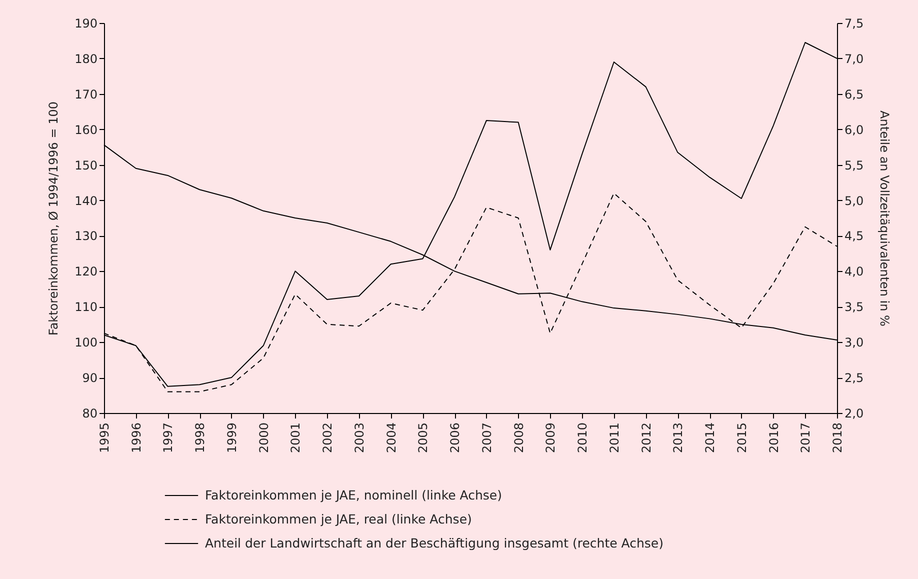 Image resolution: width=918 pixels, height=579 pixels. What do you see at coordinates (86, 94) in the screenshot?
I see `y-tick-label: 170` at bounding box center [86, 94].